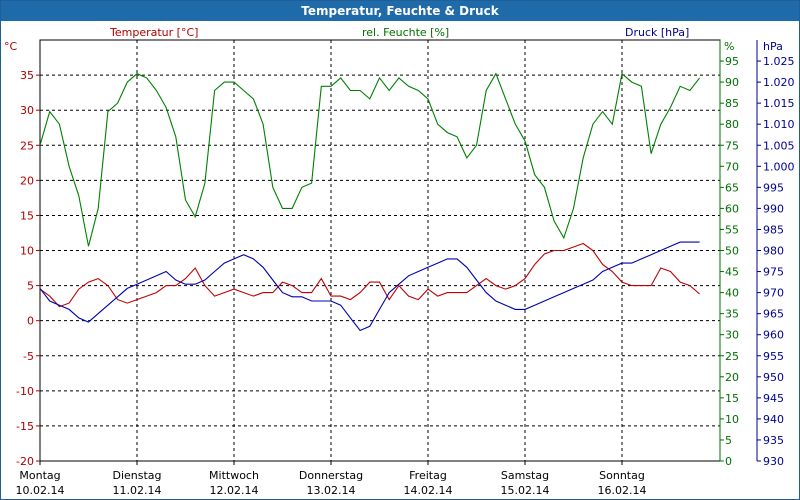  What do you see at coordinates (234, 475) in the screenshot?
I see `x-tick-day: Mittwoch` at bounding box center [234, 475].